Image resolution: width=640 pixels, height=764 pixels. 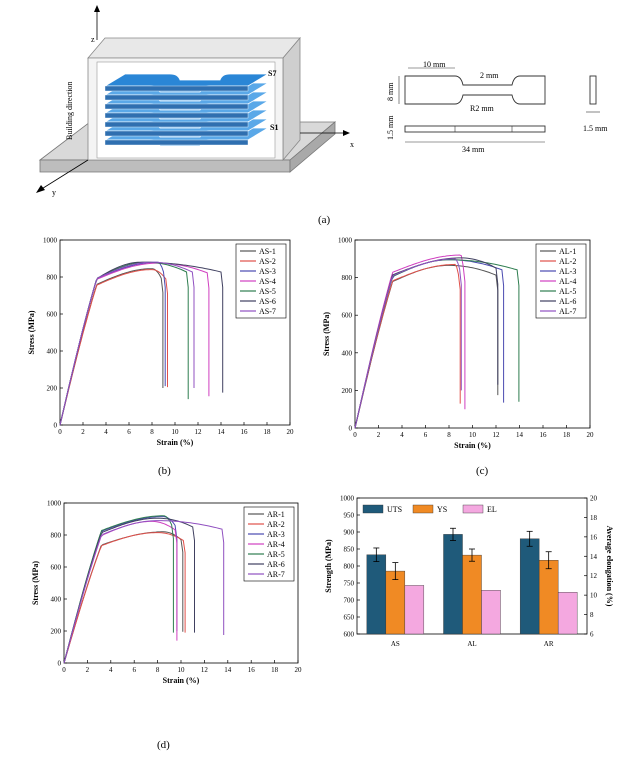 I want to click on bar-el-as, so click(x=414, y=610).